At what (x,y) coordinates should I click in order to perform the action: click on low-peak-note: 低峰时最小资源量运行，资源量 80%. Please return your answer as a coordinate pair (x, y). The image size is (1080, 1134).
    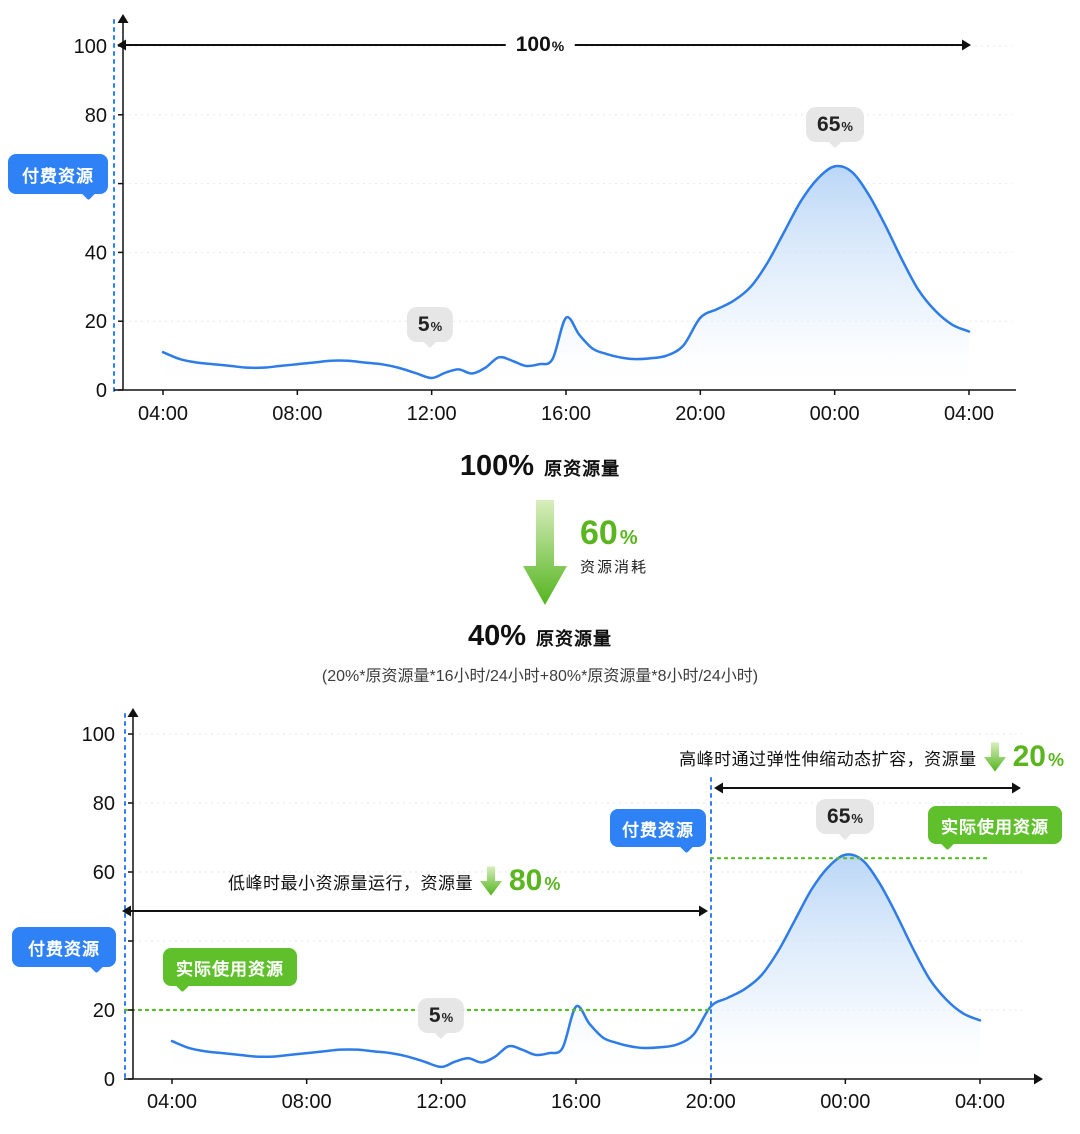
    Looking at the image, I should click on (394, 881).